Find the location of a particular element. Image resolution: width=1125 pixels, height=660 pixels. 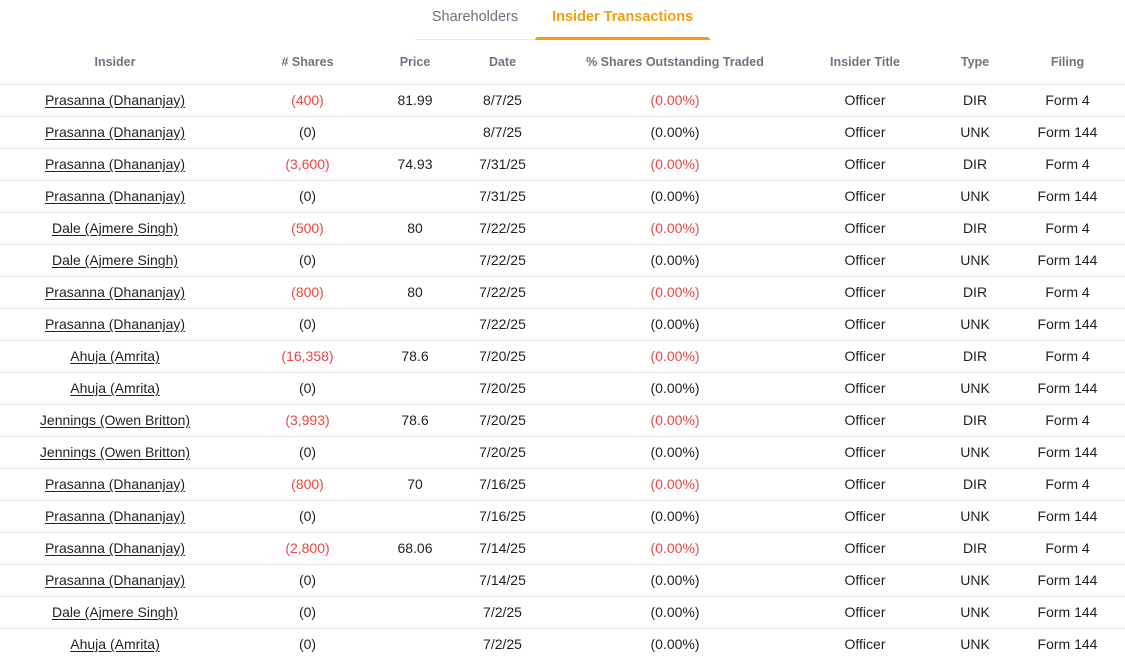

date-cell: 7/31/25 is located at coordinates (502, 164).